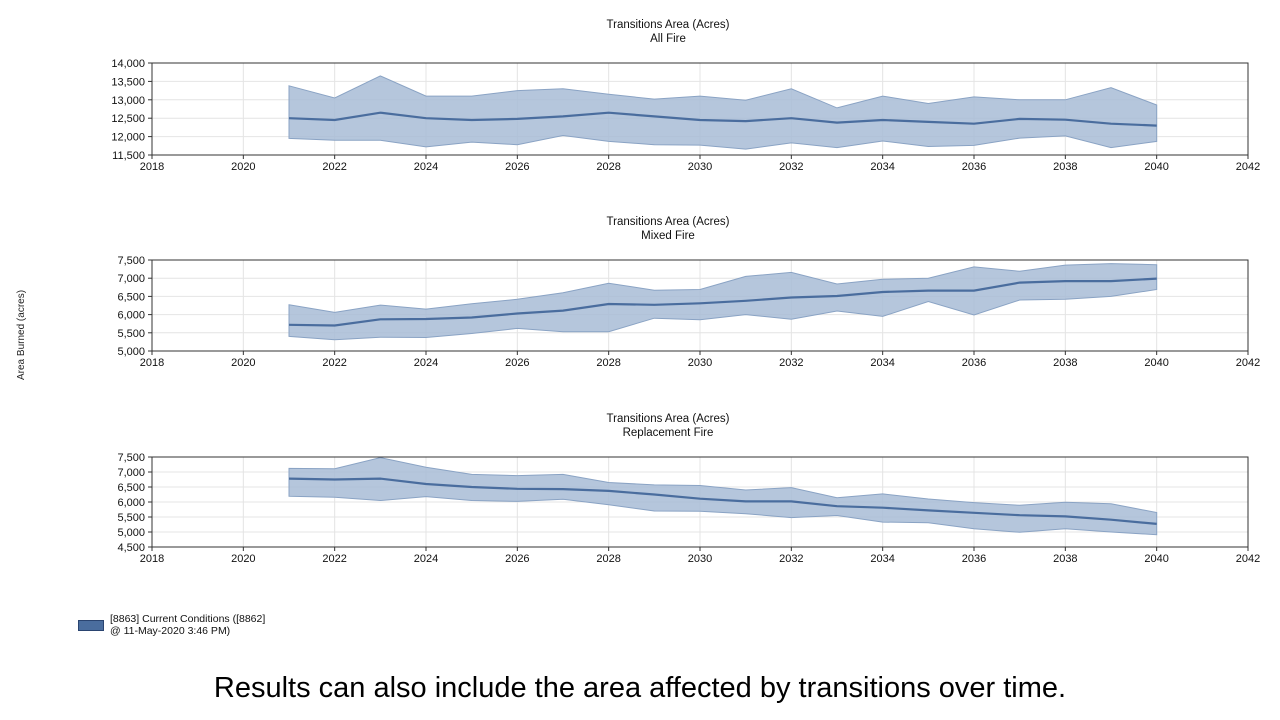  What do you see at coordinates (668, 236) in the screenshot?
I see `chart-subtitle: Mixed Fire` at bounding box center [668, 236].